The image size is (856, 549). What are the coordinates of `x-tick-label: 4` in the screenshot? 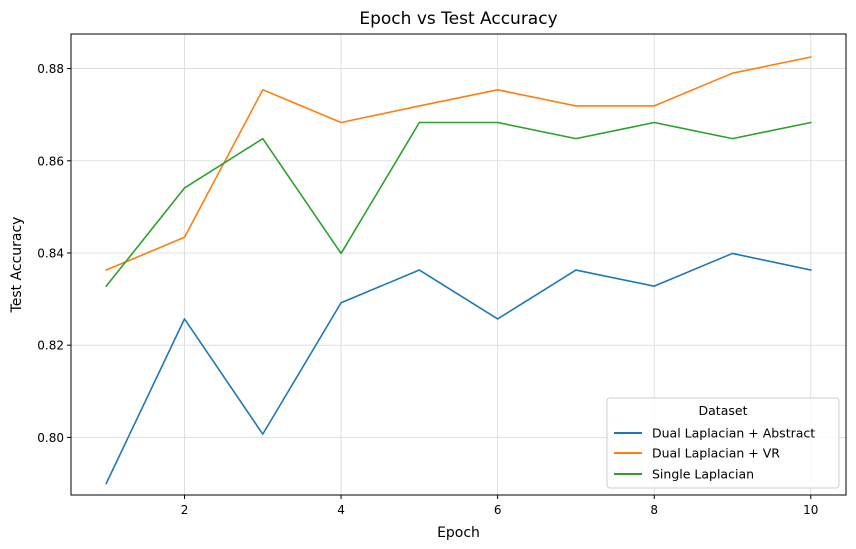 It's located at (341, 510).